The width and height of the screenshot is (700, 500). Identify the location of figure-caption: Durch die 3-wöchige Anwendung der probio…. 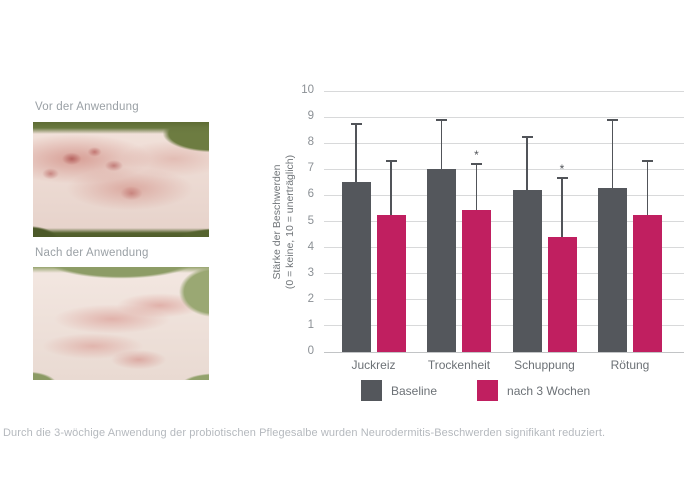
(304, 433).